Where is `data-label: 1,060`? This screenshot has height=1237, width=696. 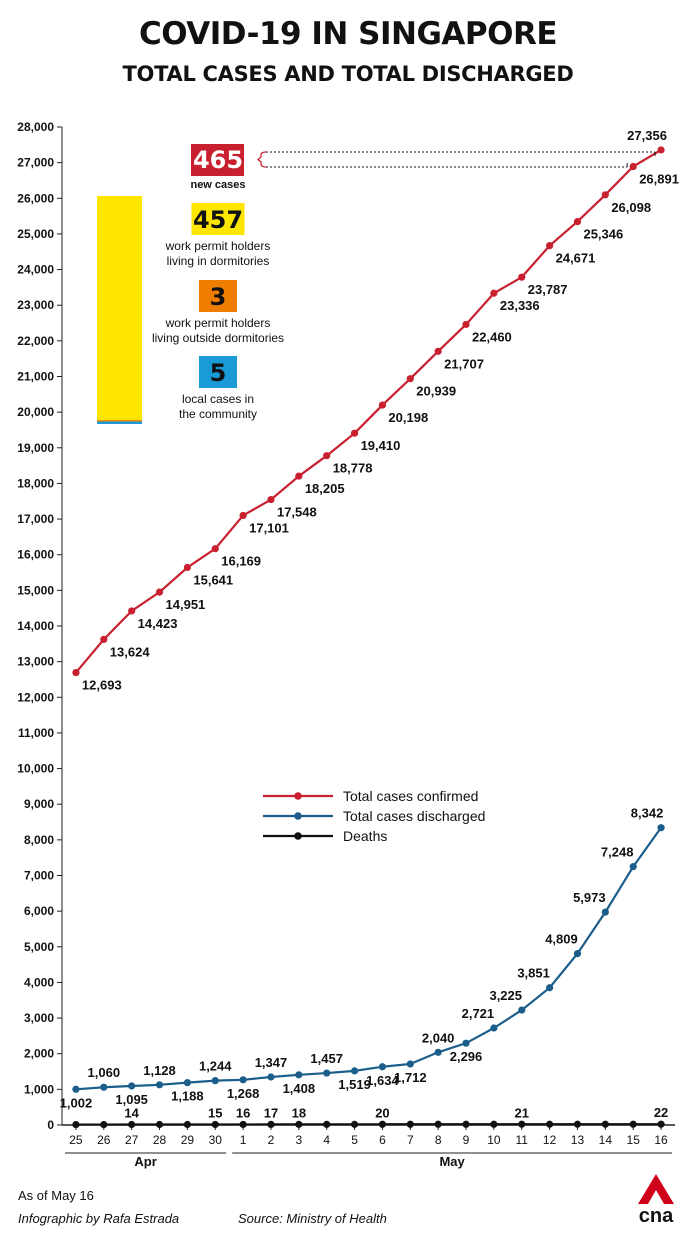 data-label: 1,060 is located at coordinates (104, 1072).